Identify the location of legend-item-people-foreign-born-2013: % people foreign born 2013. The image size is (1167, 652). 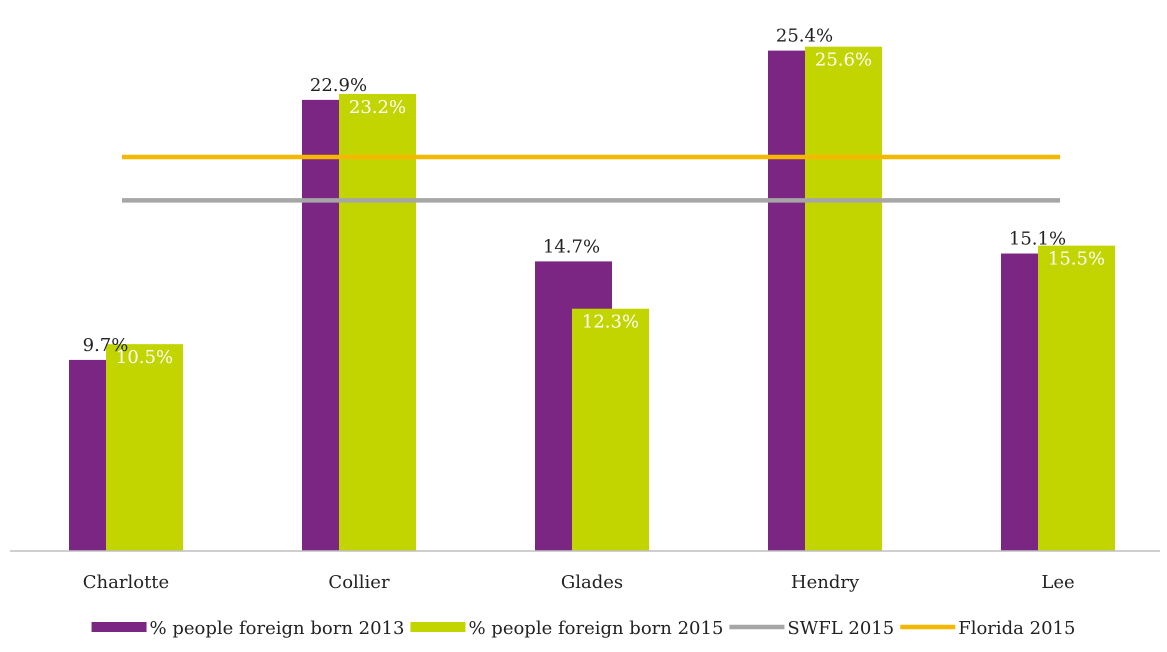
(248, 628).